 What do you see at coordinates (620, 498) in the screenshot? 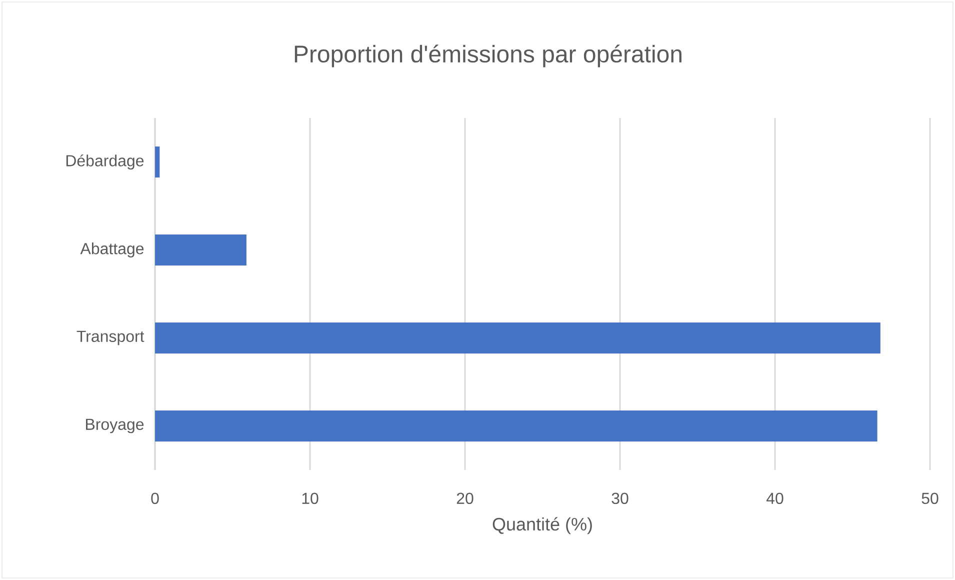
I see `x-tick-label: 30` at bounding box center [620, 498].